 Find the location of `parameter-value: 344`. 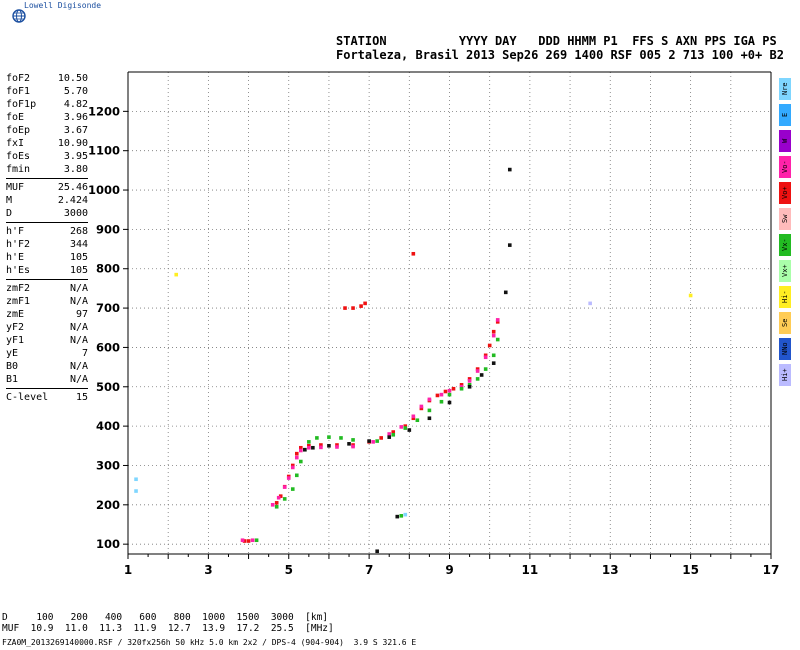

parameter-value: 344 is located at coordinates (78, 244).